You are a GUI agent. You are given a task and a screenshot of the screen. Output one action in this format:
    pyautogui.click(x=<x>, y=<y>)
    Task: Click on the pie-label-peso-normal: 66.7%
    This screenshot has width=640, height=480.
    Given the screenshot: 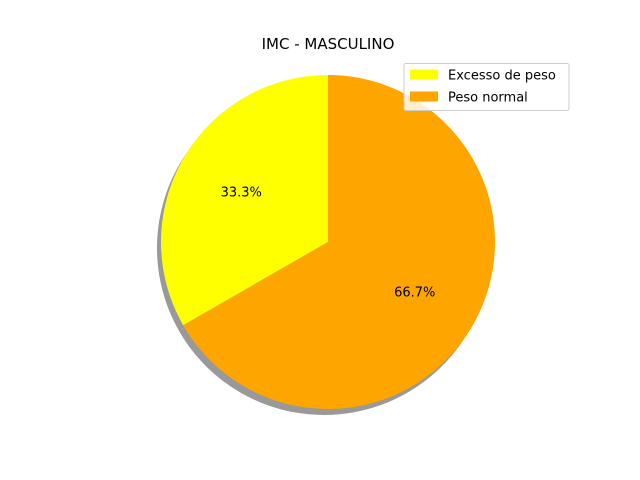 What is the action you would take?
    pyautogui.click(x=414, y=293)
    